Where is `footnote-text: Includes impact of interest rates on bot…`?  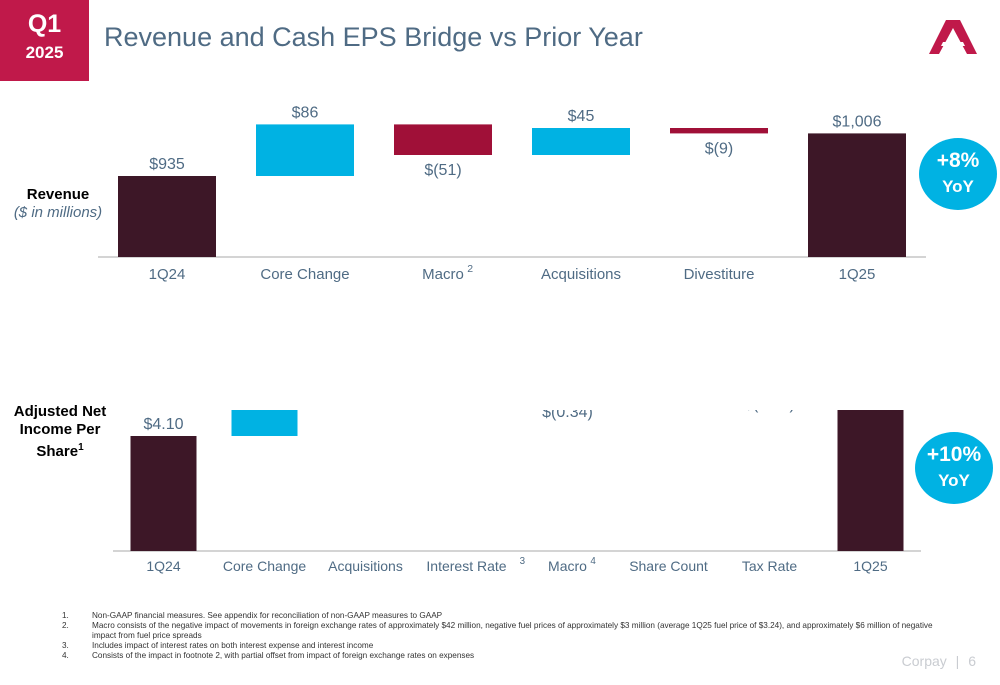 footnote-text: Includes impact of interest rates on bot… is located at coordinates (233, 645).